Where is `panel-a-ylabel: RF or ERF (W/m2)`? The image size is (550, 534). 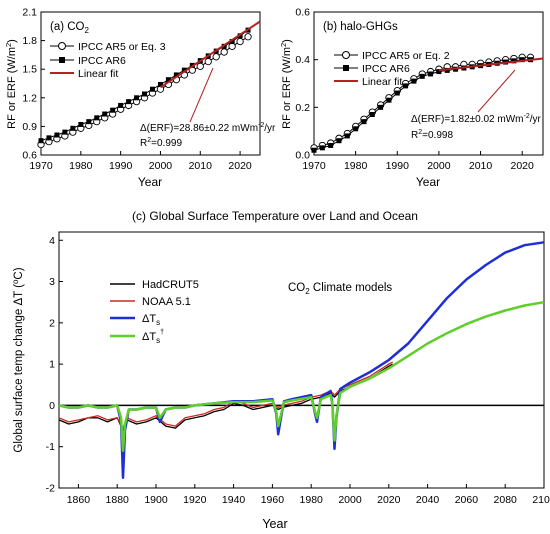 panel-a-ylabel: RF or ERF (W/m2) is located at coordinates (11, 84).